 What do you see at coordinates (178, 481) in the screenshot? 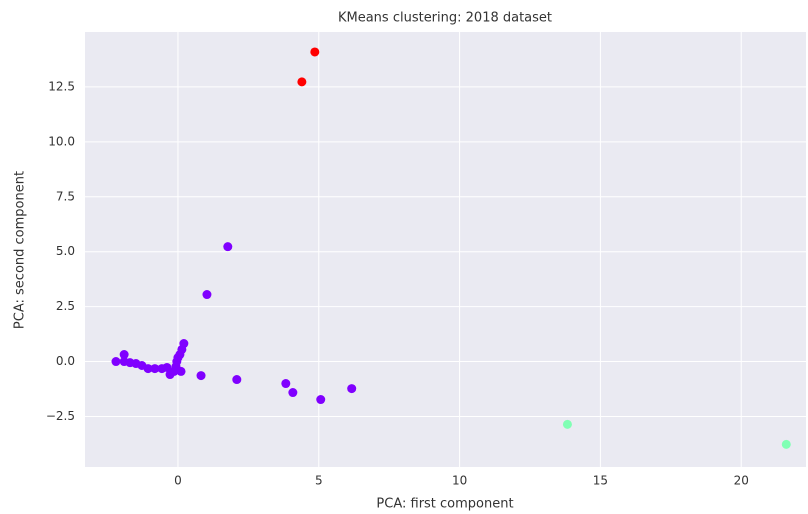
I see `x-tick-label: 0` at bounding box center [178, 481].